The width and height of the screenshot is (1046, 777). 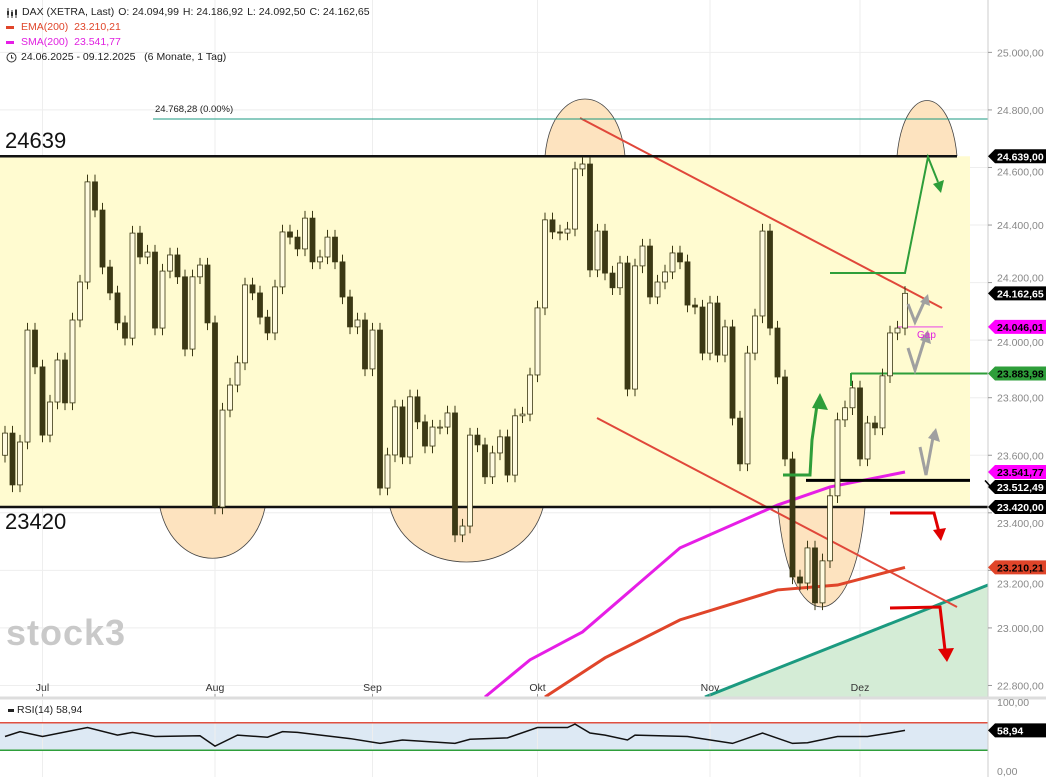 I want to click on lower-trendline, so click(x=777, y=512).